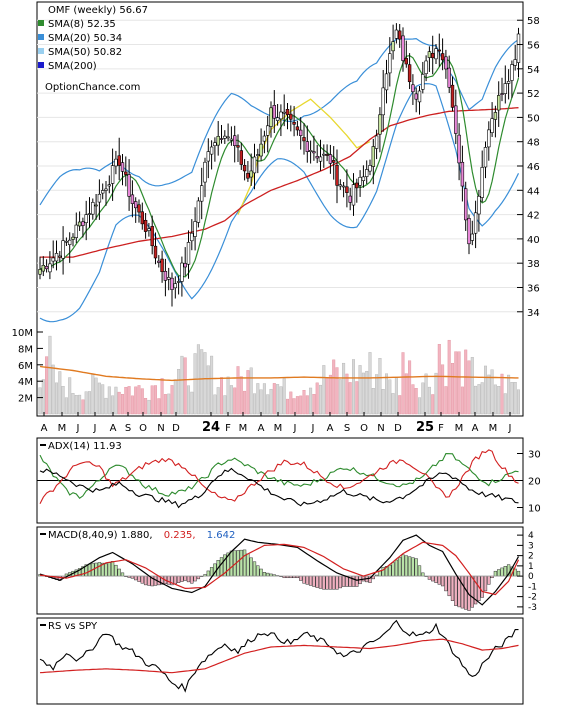 The width and height of the screenshot is (566, 710). I want to click on x-tick-label: 25, so click(425, 427).